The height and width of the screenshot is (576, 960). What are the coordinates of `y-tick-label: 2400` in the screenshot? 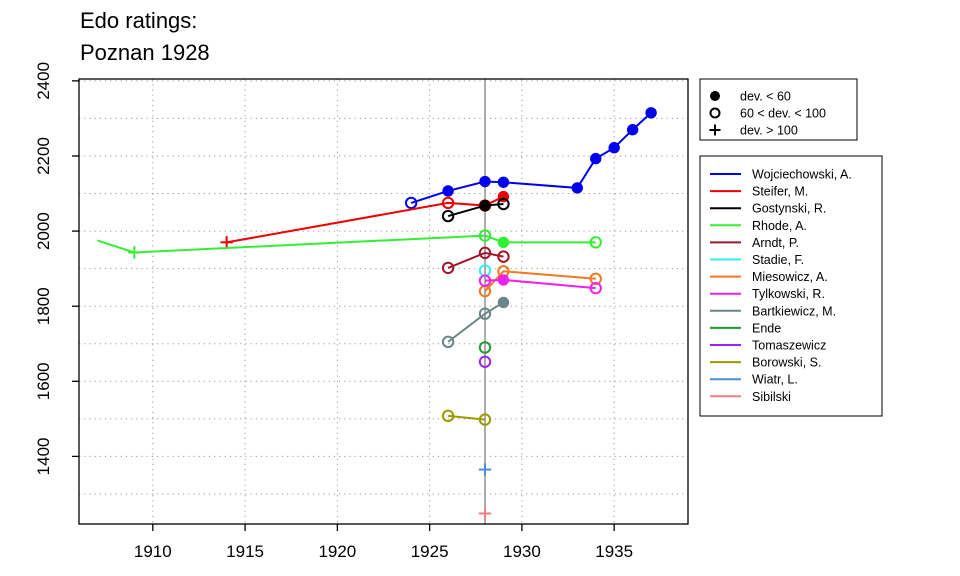 It's located at (43, 81).